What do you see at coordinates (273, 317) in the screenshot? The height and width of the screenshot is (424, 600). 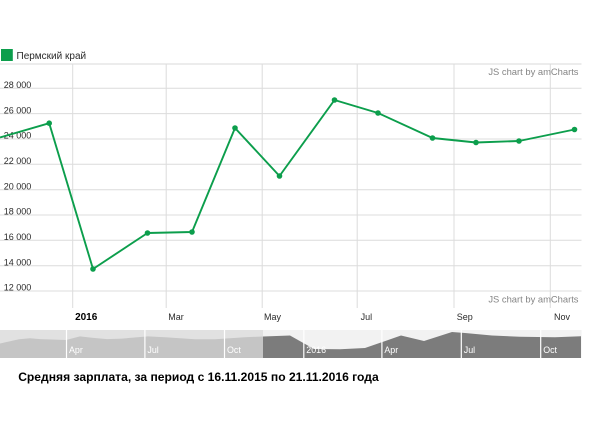 I see `svg-text: May` at bounding box center [273, 317].